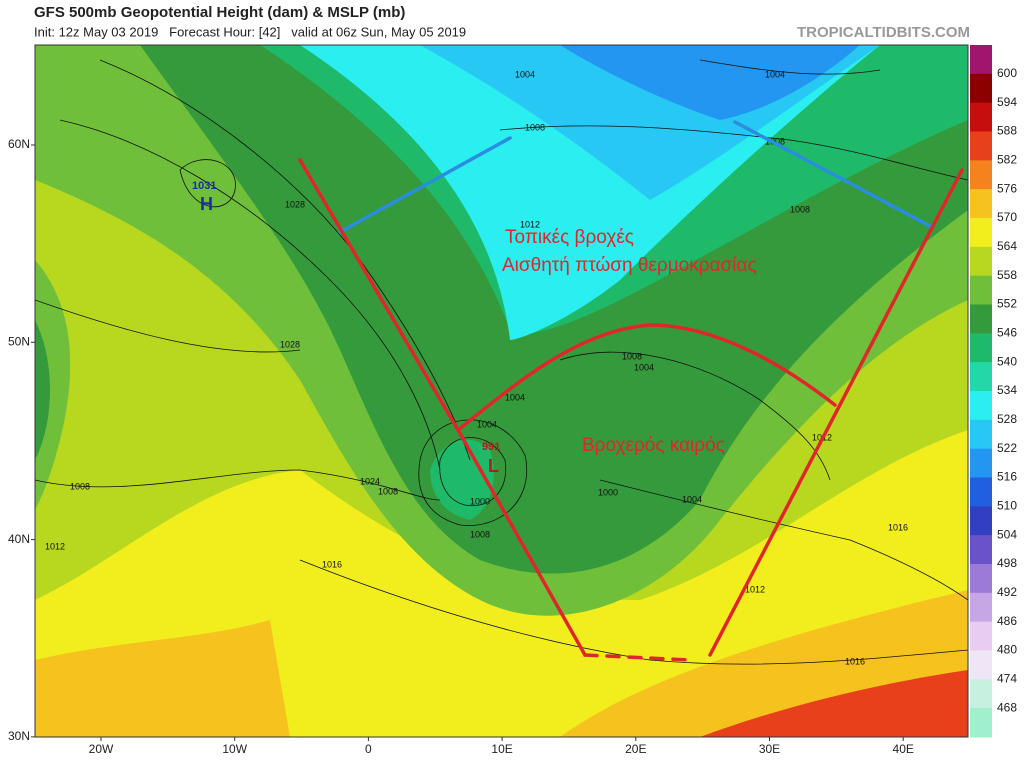 The image size is (1024, 762). What do you see at coordinates (903, 749) in the screenshot?
I see `longitude-label: 40E` at bounding box center [903, 749].